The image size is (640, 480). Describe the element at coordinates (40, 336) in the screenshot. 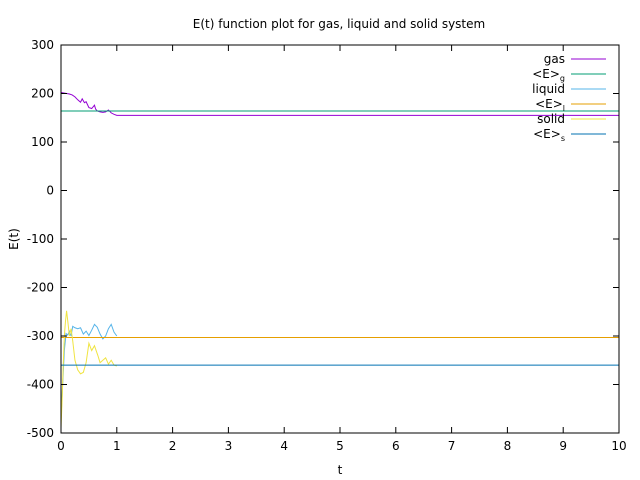

I see `y-tick-label: -300` at that location.